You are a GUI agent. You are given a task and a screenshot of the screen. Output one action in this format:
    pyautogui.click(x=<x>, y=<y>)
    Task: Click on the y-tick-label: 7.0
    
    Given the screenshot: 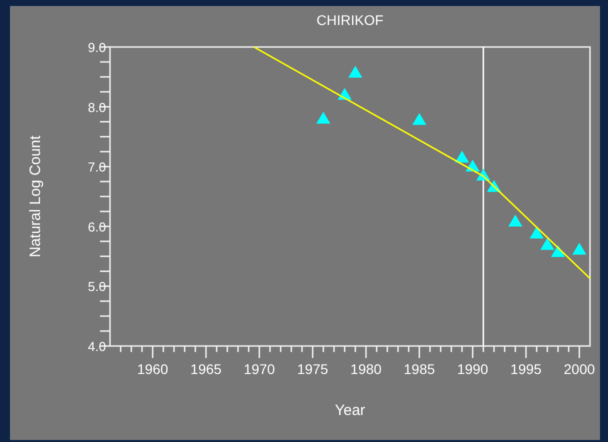 What is the action you would take?
    pyautogui.click(x=97, y=167)
    